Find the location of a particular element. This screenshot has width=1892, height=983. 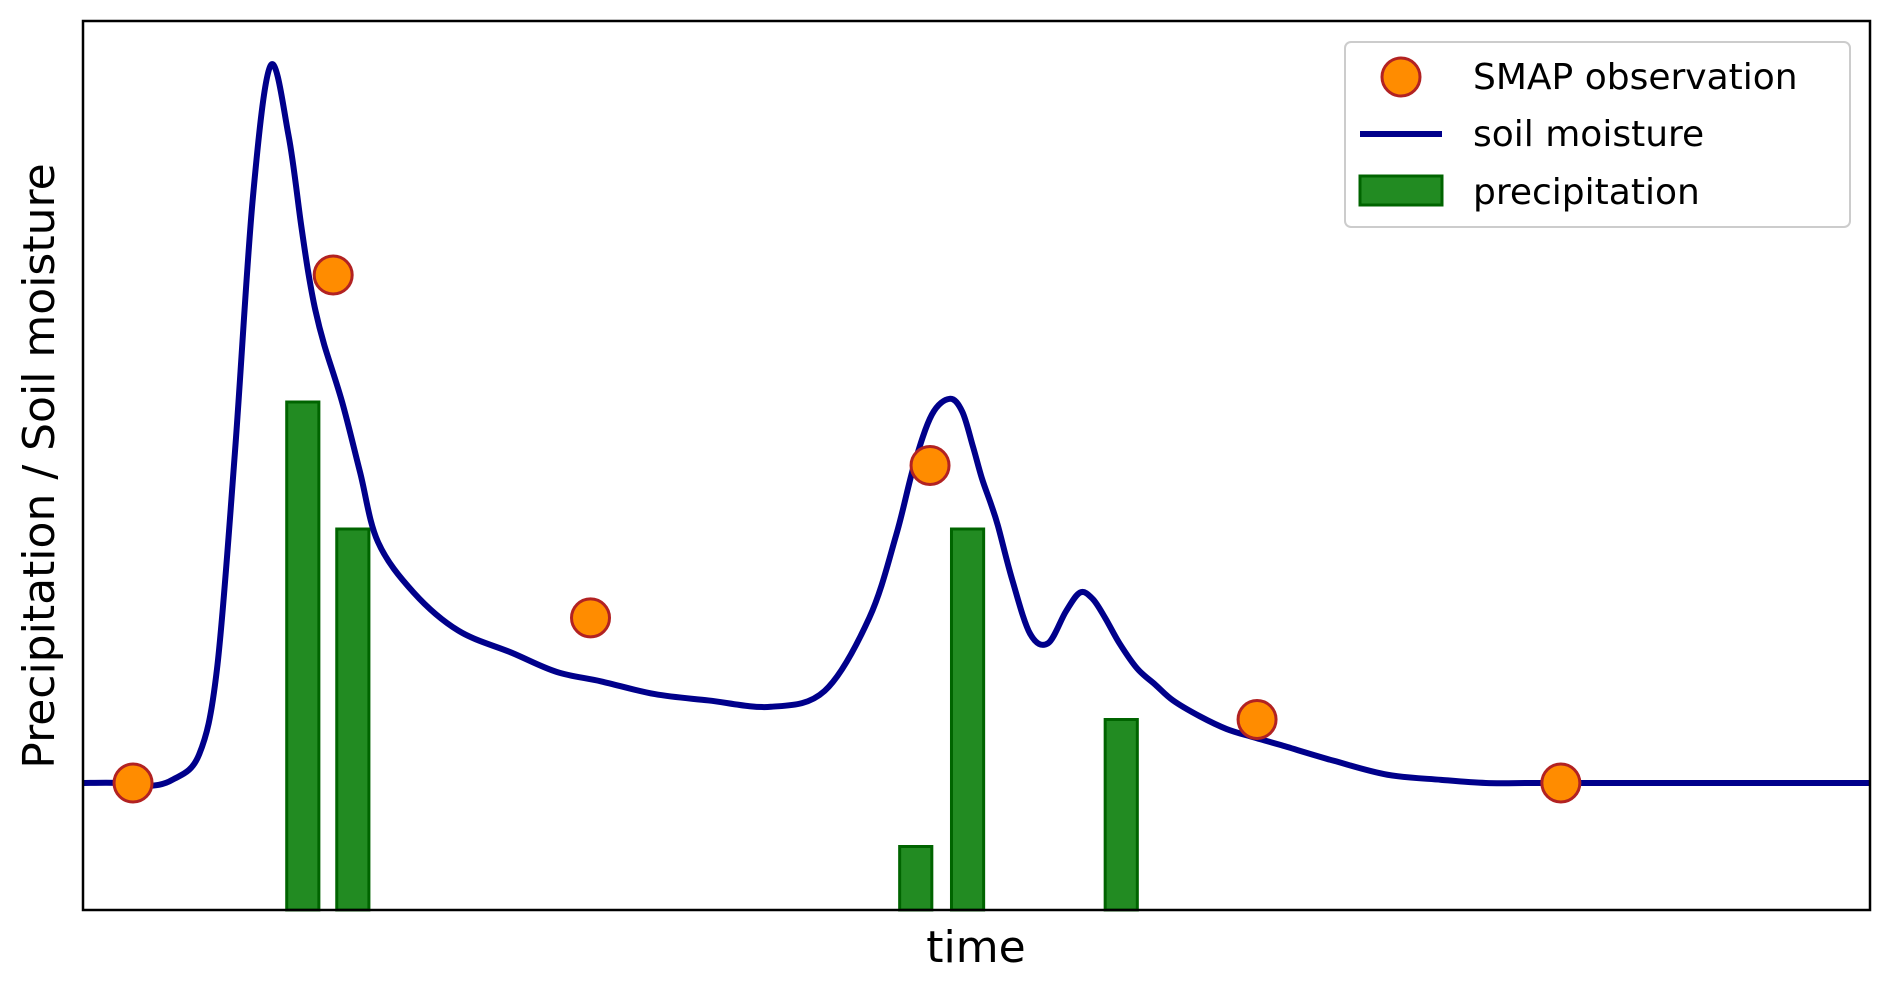

legend-box is located at coordinates (1597, 134).